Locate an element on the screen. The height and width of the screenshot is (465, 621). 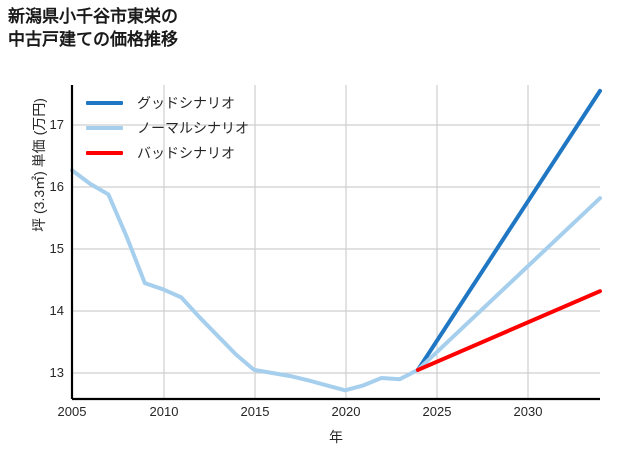
legend-label-good: グッドシナリオ is located at coordinates (186, 102).